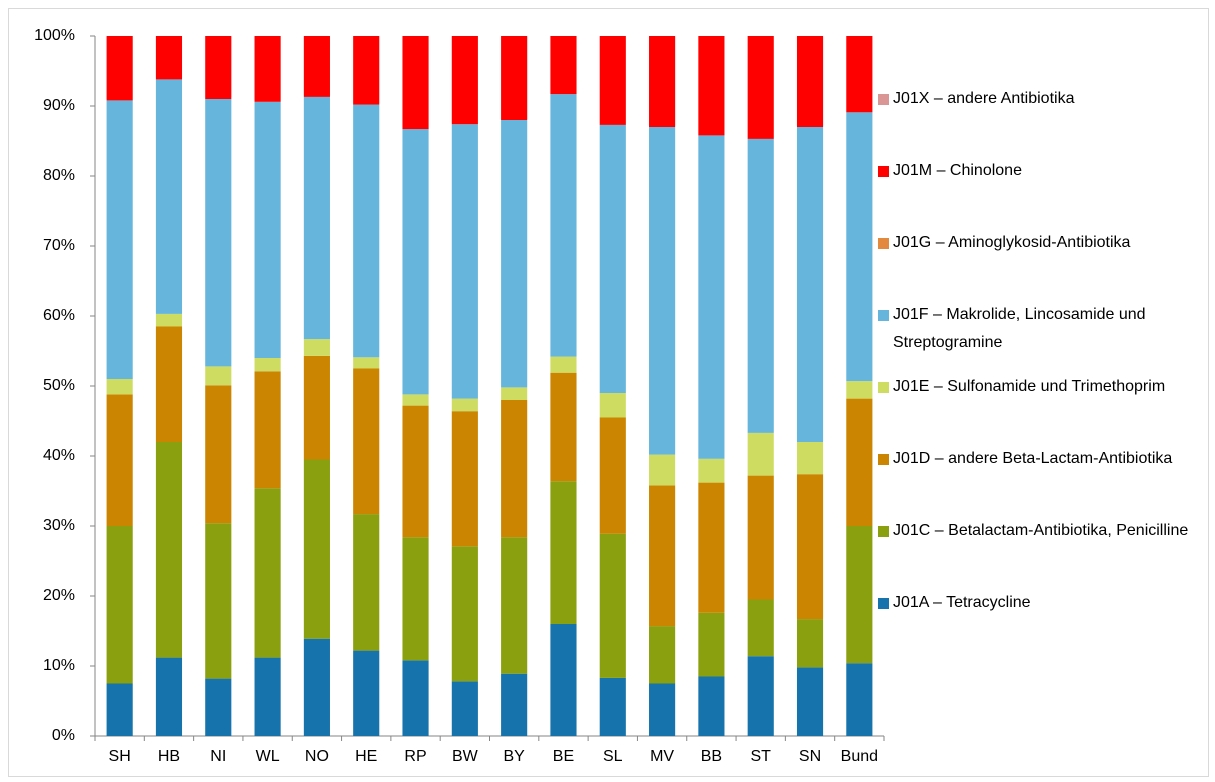 This screenshot has height=782, width=1215. I want to click on x-tick-label: HE, so click(366, 756).